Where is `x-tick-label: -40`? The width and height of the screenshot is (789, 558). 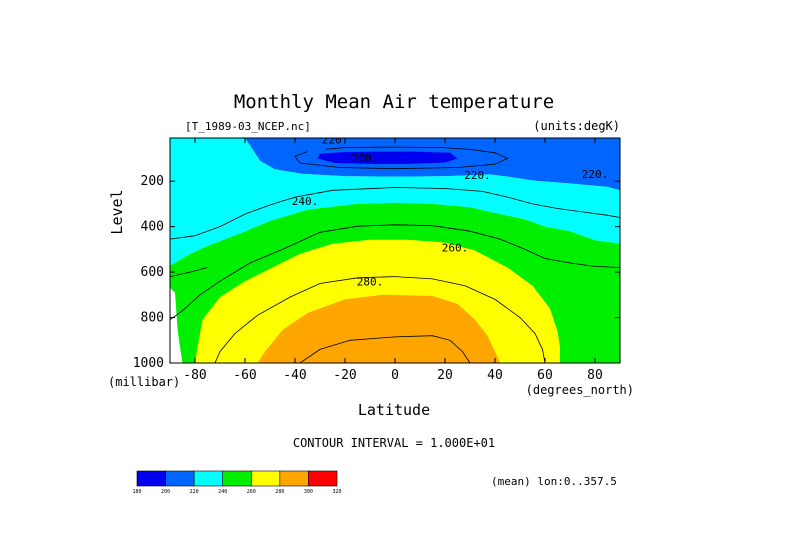
x-tick-label: -40 is located at coordinates (294, 375).